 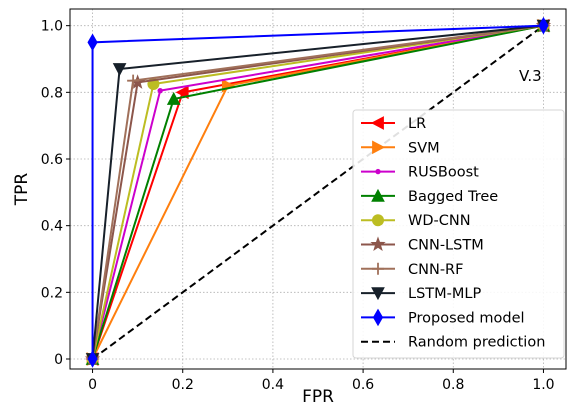 What do you see at coordinates (52, 27) in the screenshot?
I see `y-tick-label: 1.0` at bounding box center [52, 27].